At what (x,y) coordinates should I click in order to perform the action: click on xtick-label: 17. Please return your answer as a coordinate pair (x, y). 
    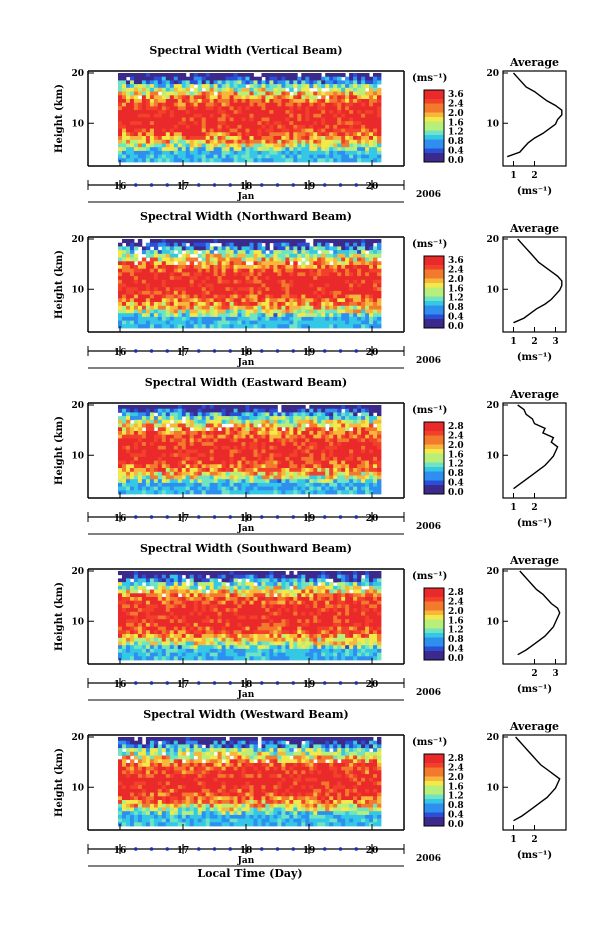
    Looking at the image, I should click on (183, 519).